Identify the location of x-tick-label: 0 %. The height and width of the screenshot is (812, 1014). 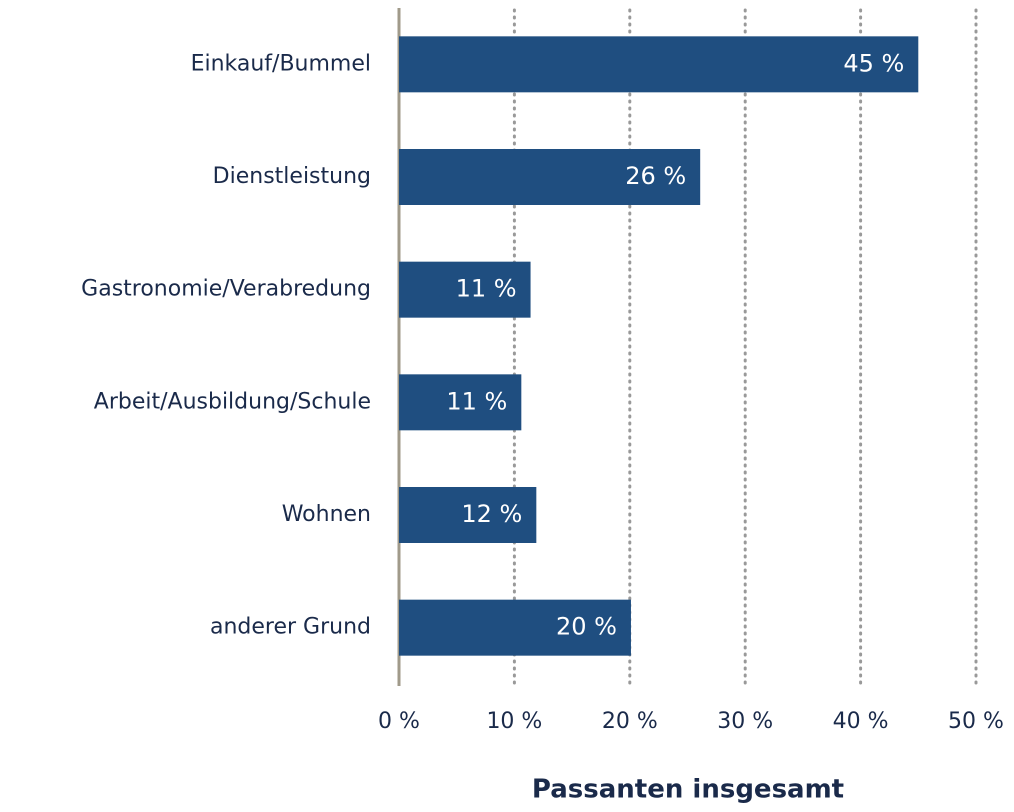
(399, 721).